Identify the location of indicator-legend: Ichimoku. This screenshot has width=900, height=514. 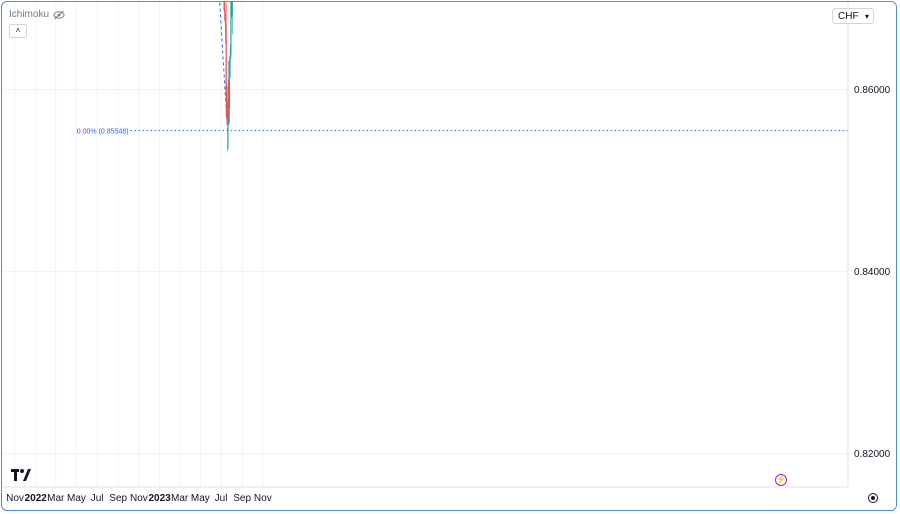
(37, 14).